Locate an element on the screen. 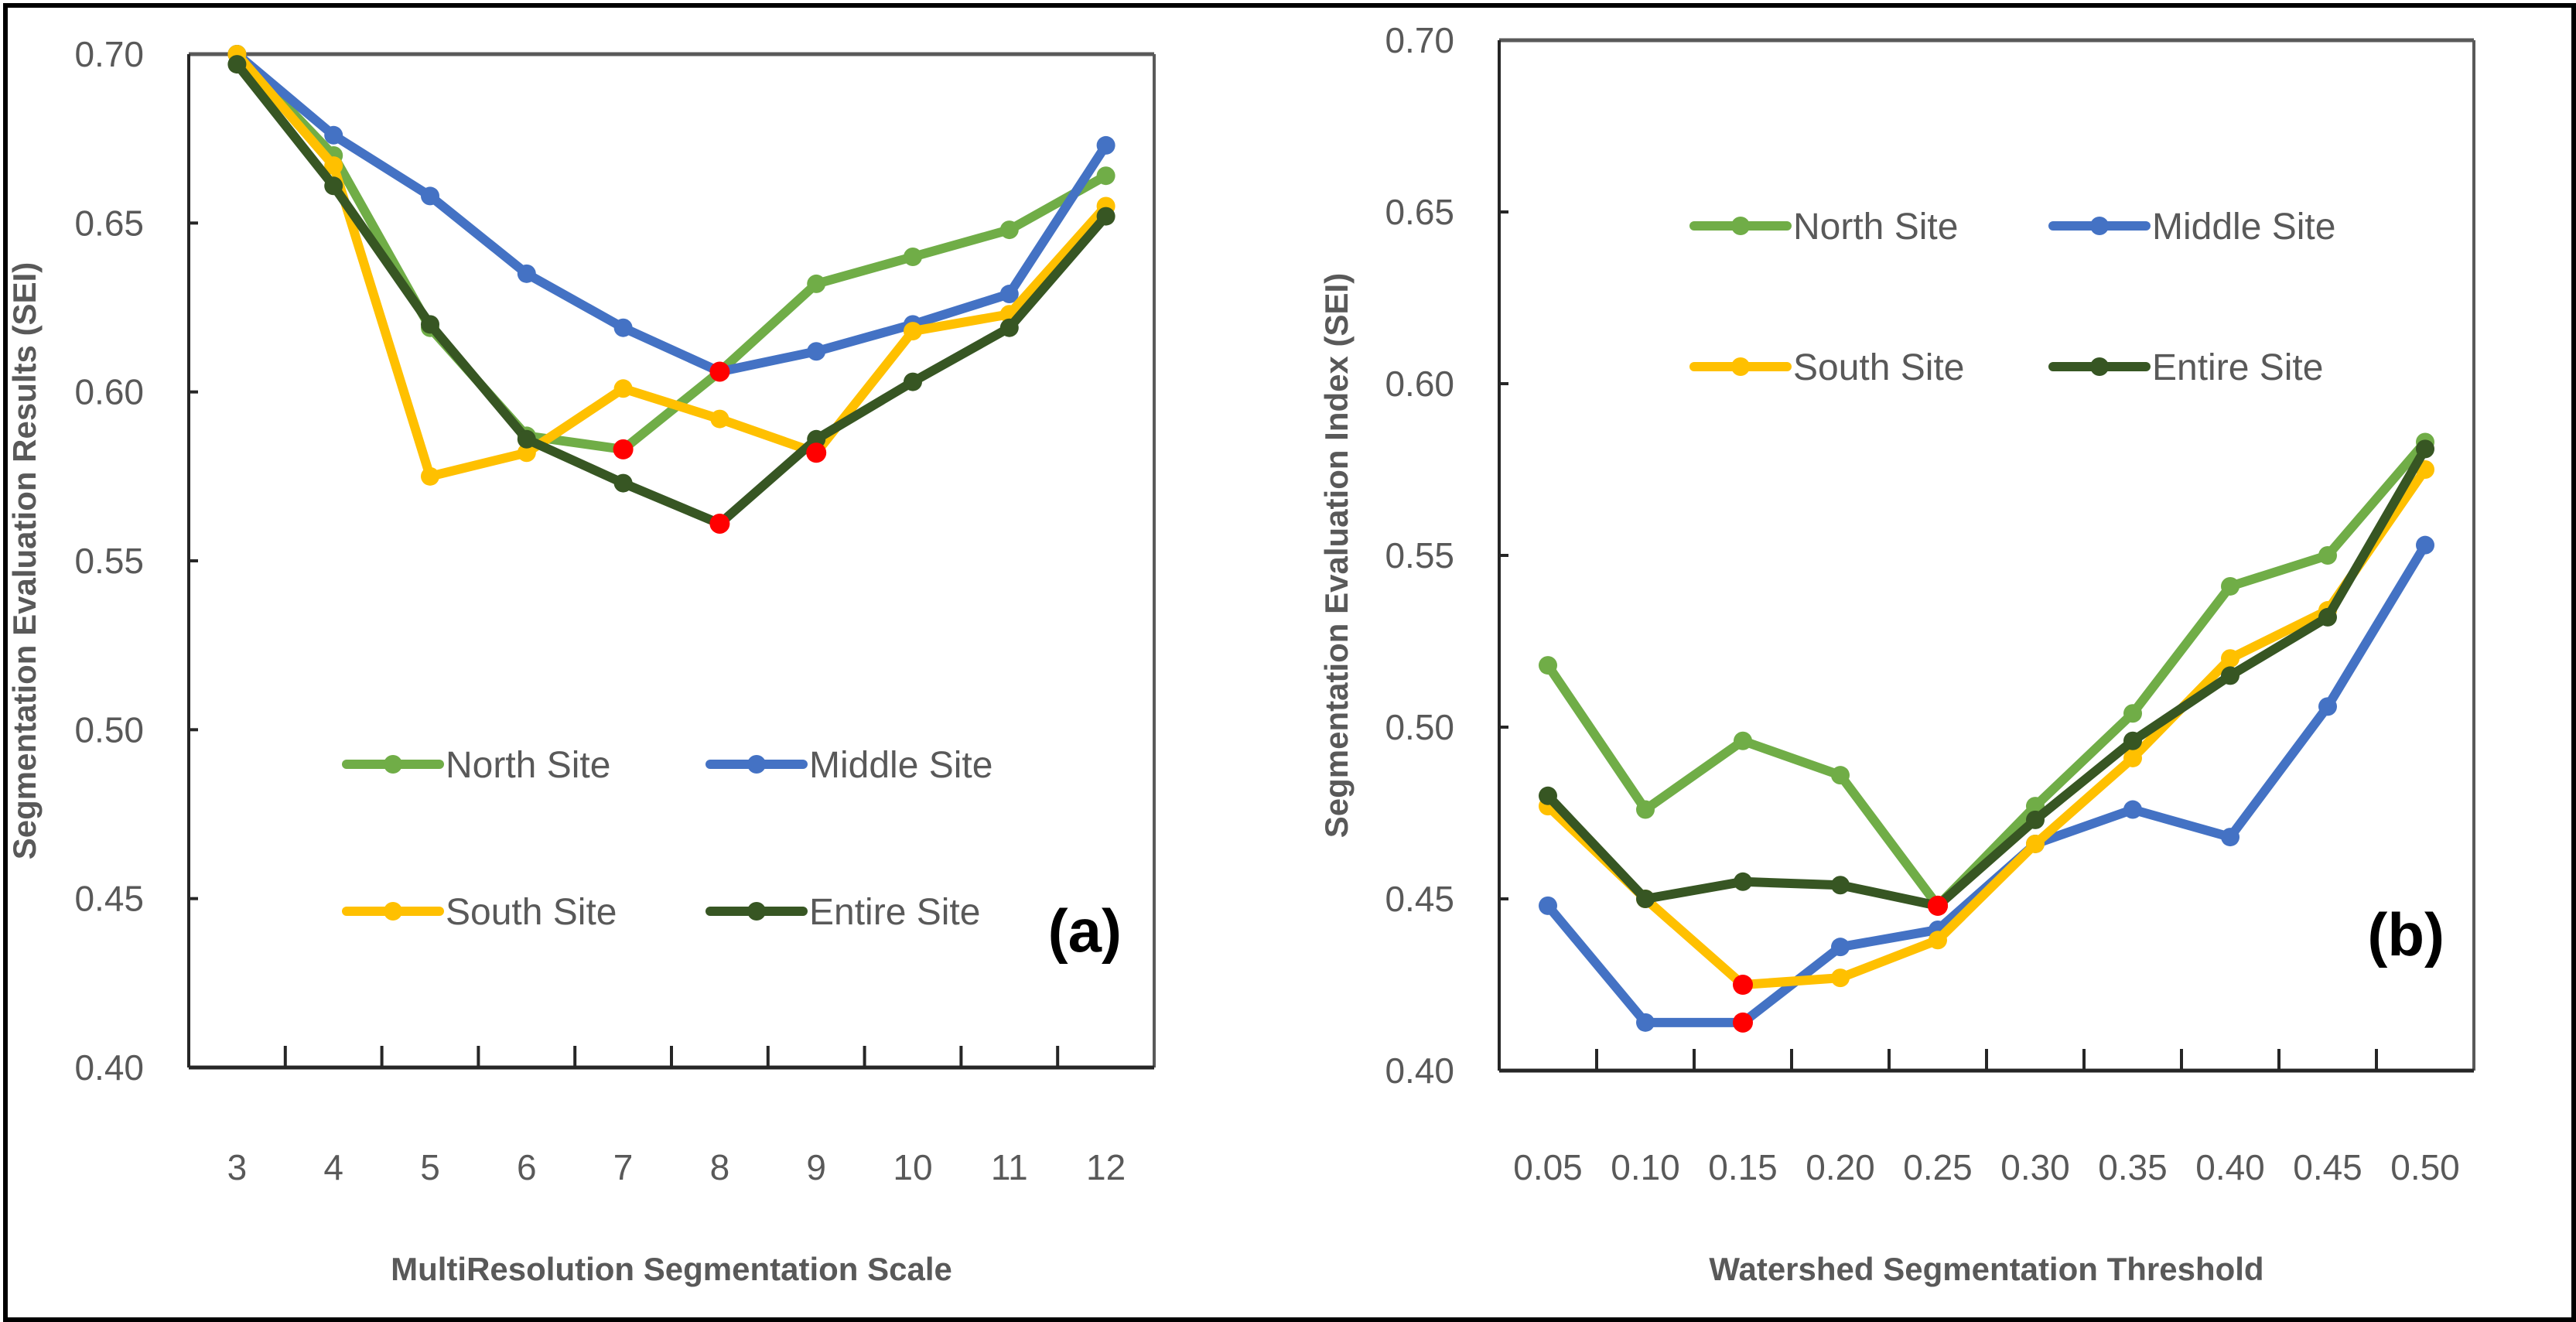 The image size is (2576, 1322). panel-label: (b) is located at coordinates (2405, 934).